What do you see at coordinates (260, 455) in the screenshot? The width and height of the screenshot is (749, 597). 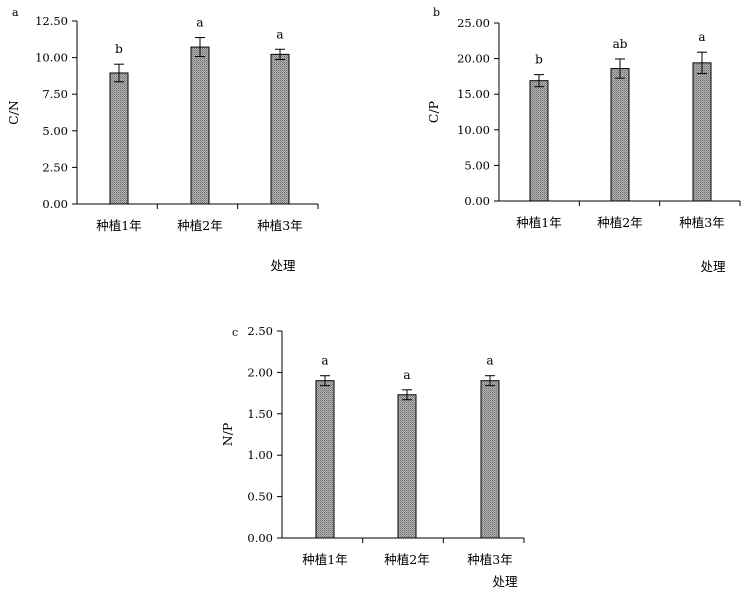 I see `y-tick-label: 1.00` at bounding box center [260, 455].